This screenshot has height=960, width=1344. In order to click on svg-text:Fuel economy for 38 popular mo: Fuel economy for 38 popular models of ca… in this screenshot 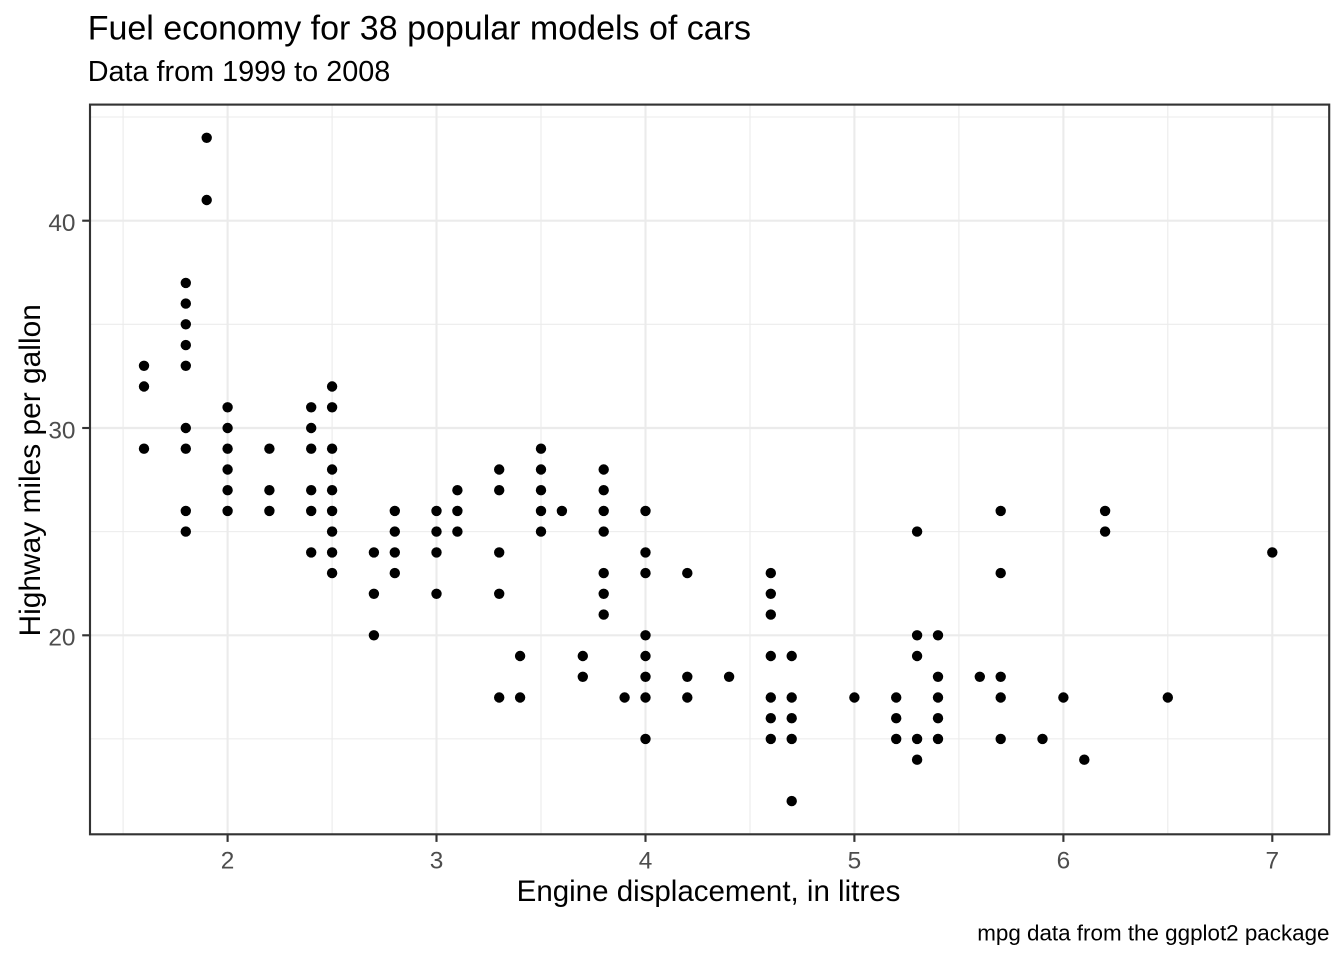, I will do `click(419, 29)`.